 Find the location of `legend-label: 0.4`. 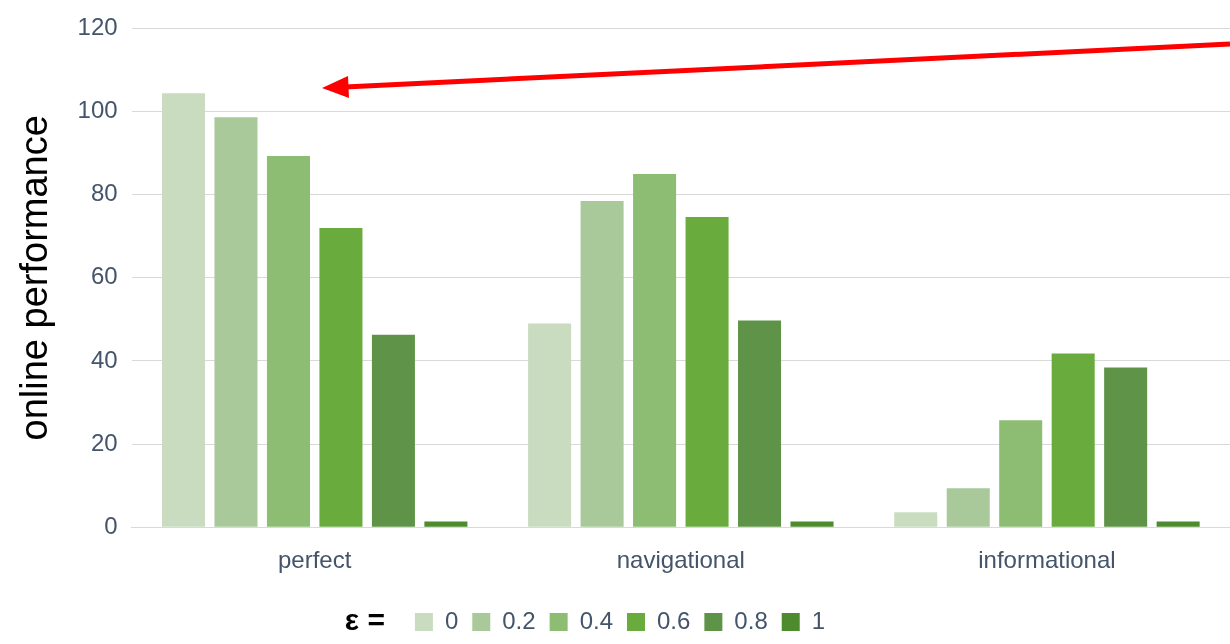

legend-label: 0.4 is located at coordinates (596, 620).